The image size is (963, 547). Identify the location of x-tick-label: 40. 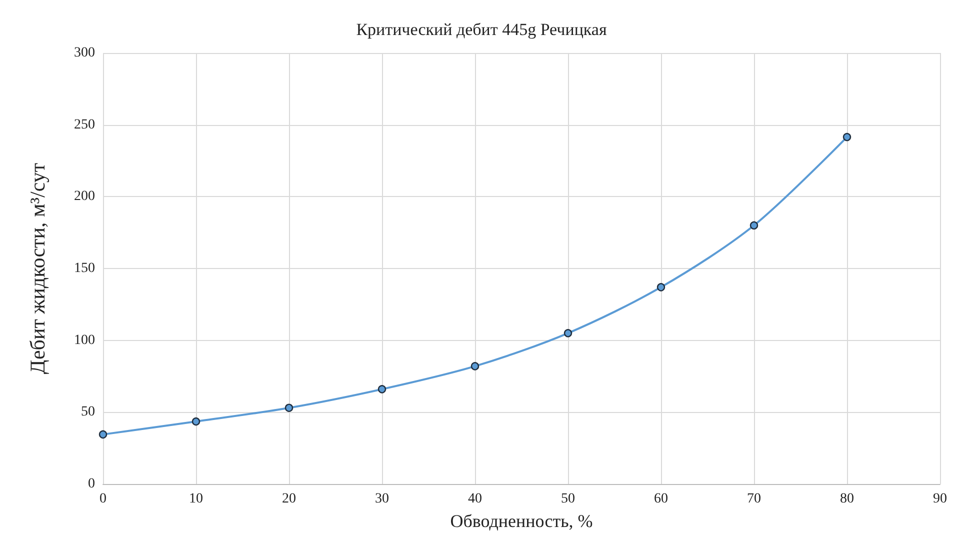
(475, 499).